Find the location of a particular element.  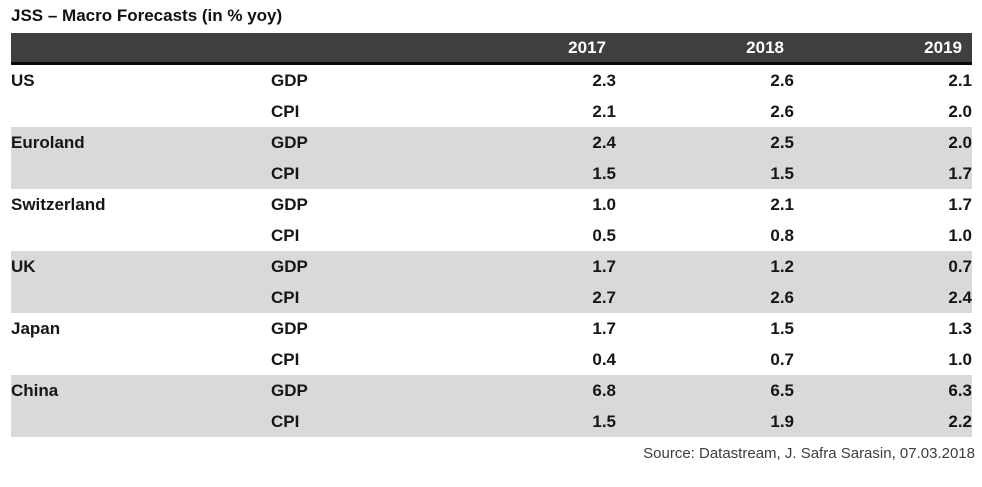

value-cell: 1.3 is located at coordinates (883, 328).